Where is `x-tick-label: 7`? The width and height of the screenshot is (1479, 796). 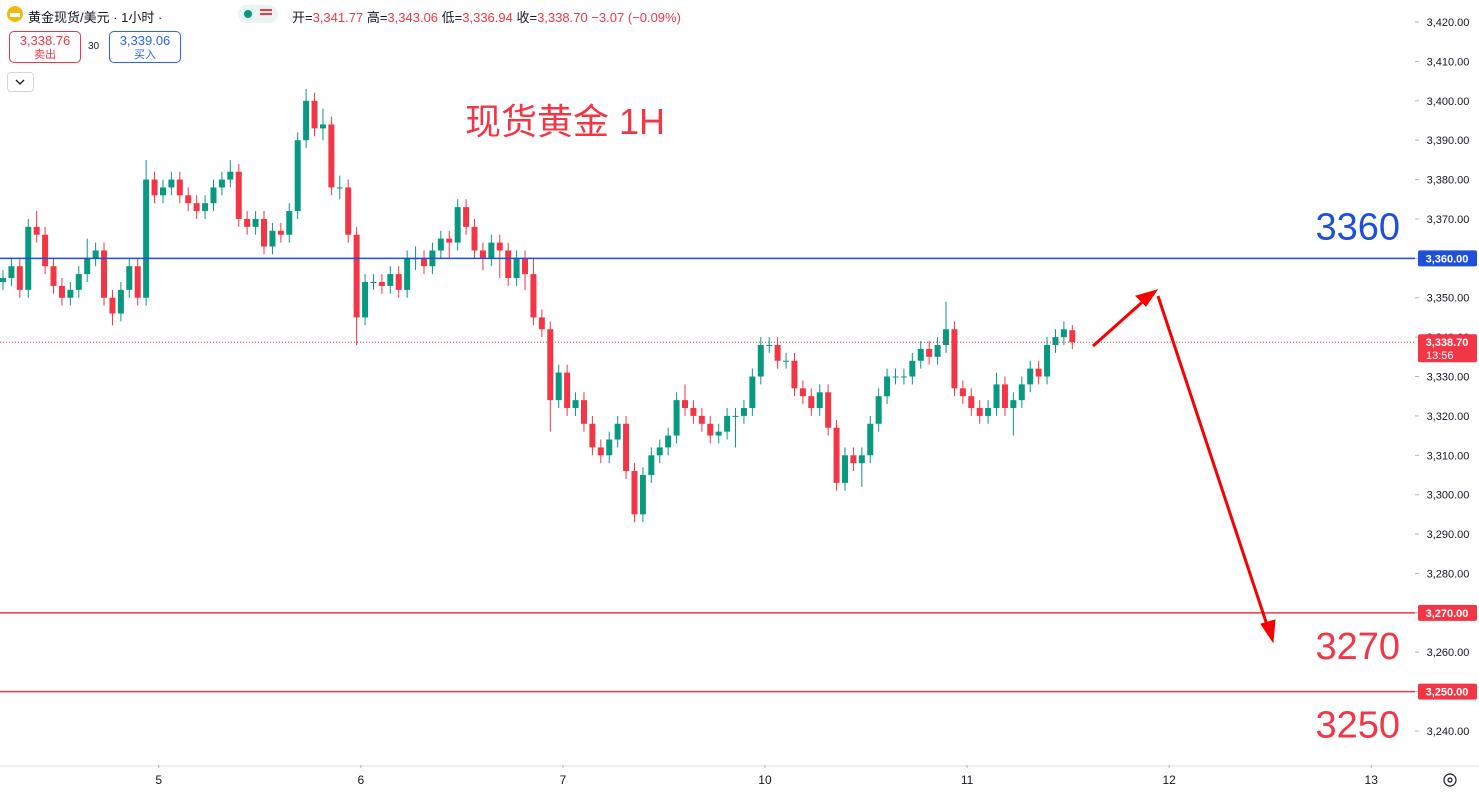 x-tick-label: 7 is located at coordinates (563, 780).